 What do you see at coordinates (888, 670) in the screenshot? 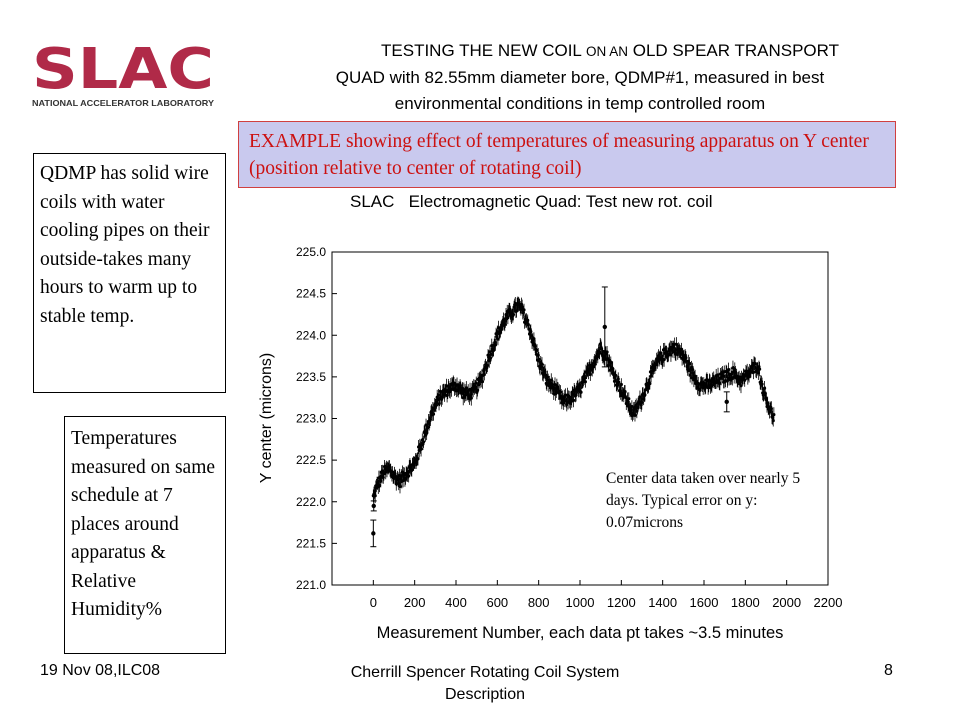
I see `page-number: 8` at bounding box center [888, 670].